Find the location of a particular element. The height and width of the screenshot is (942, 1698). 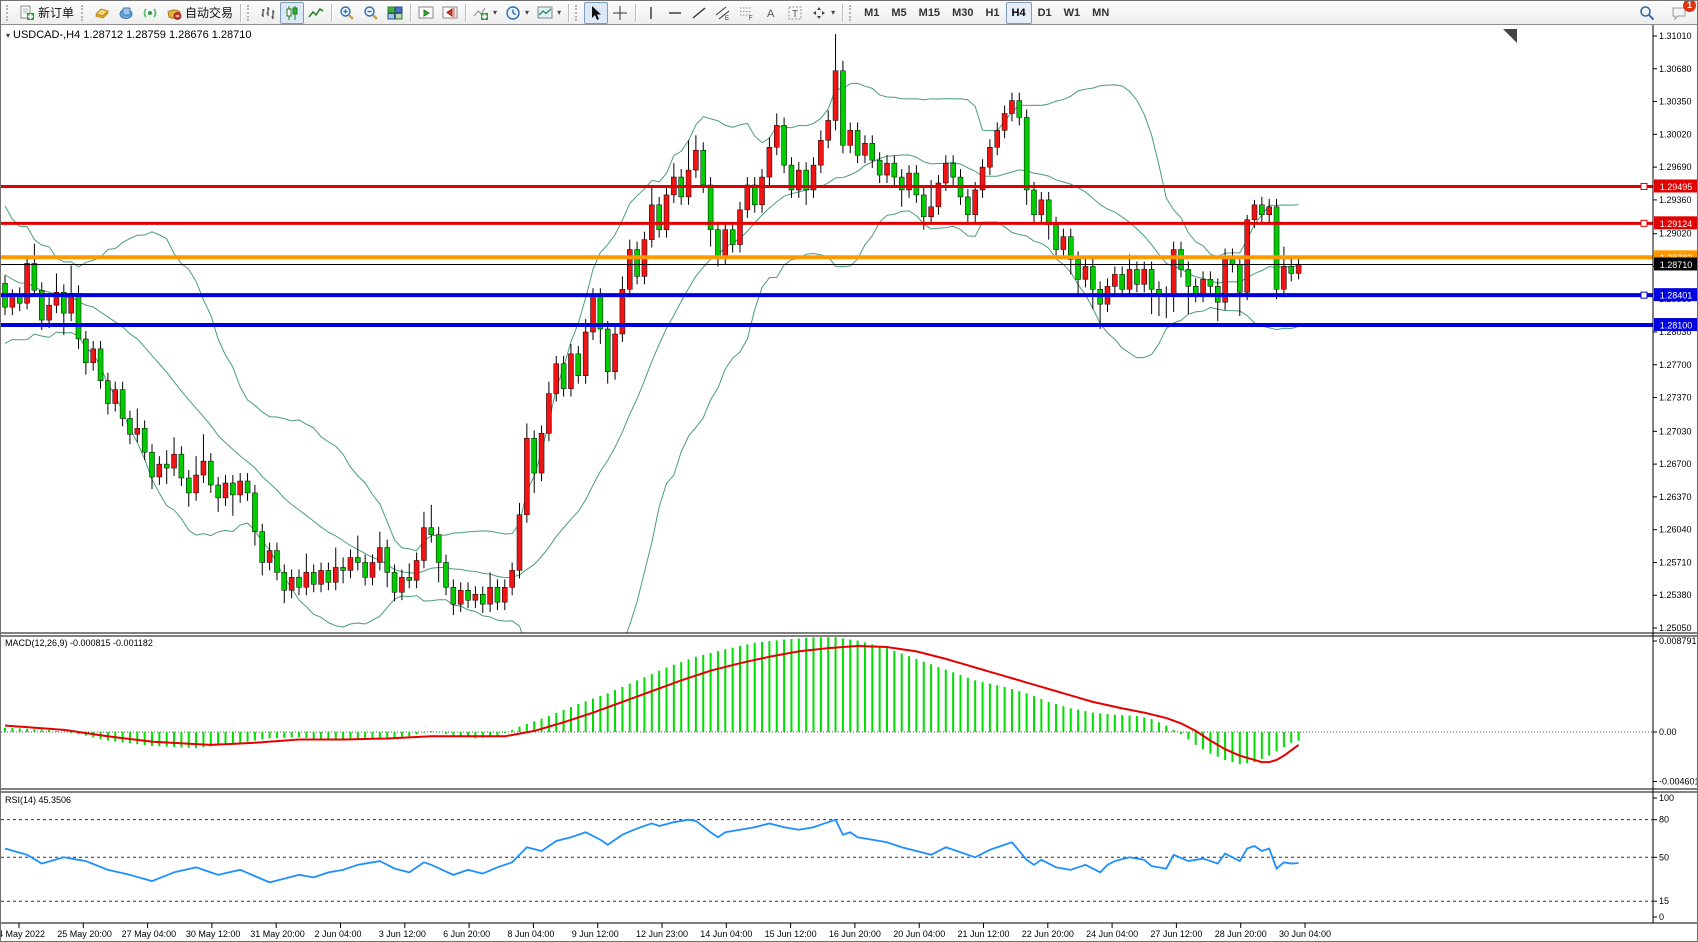

arrows-tool-button: ▾ is located at coordinates (823, 13).